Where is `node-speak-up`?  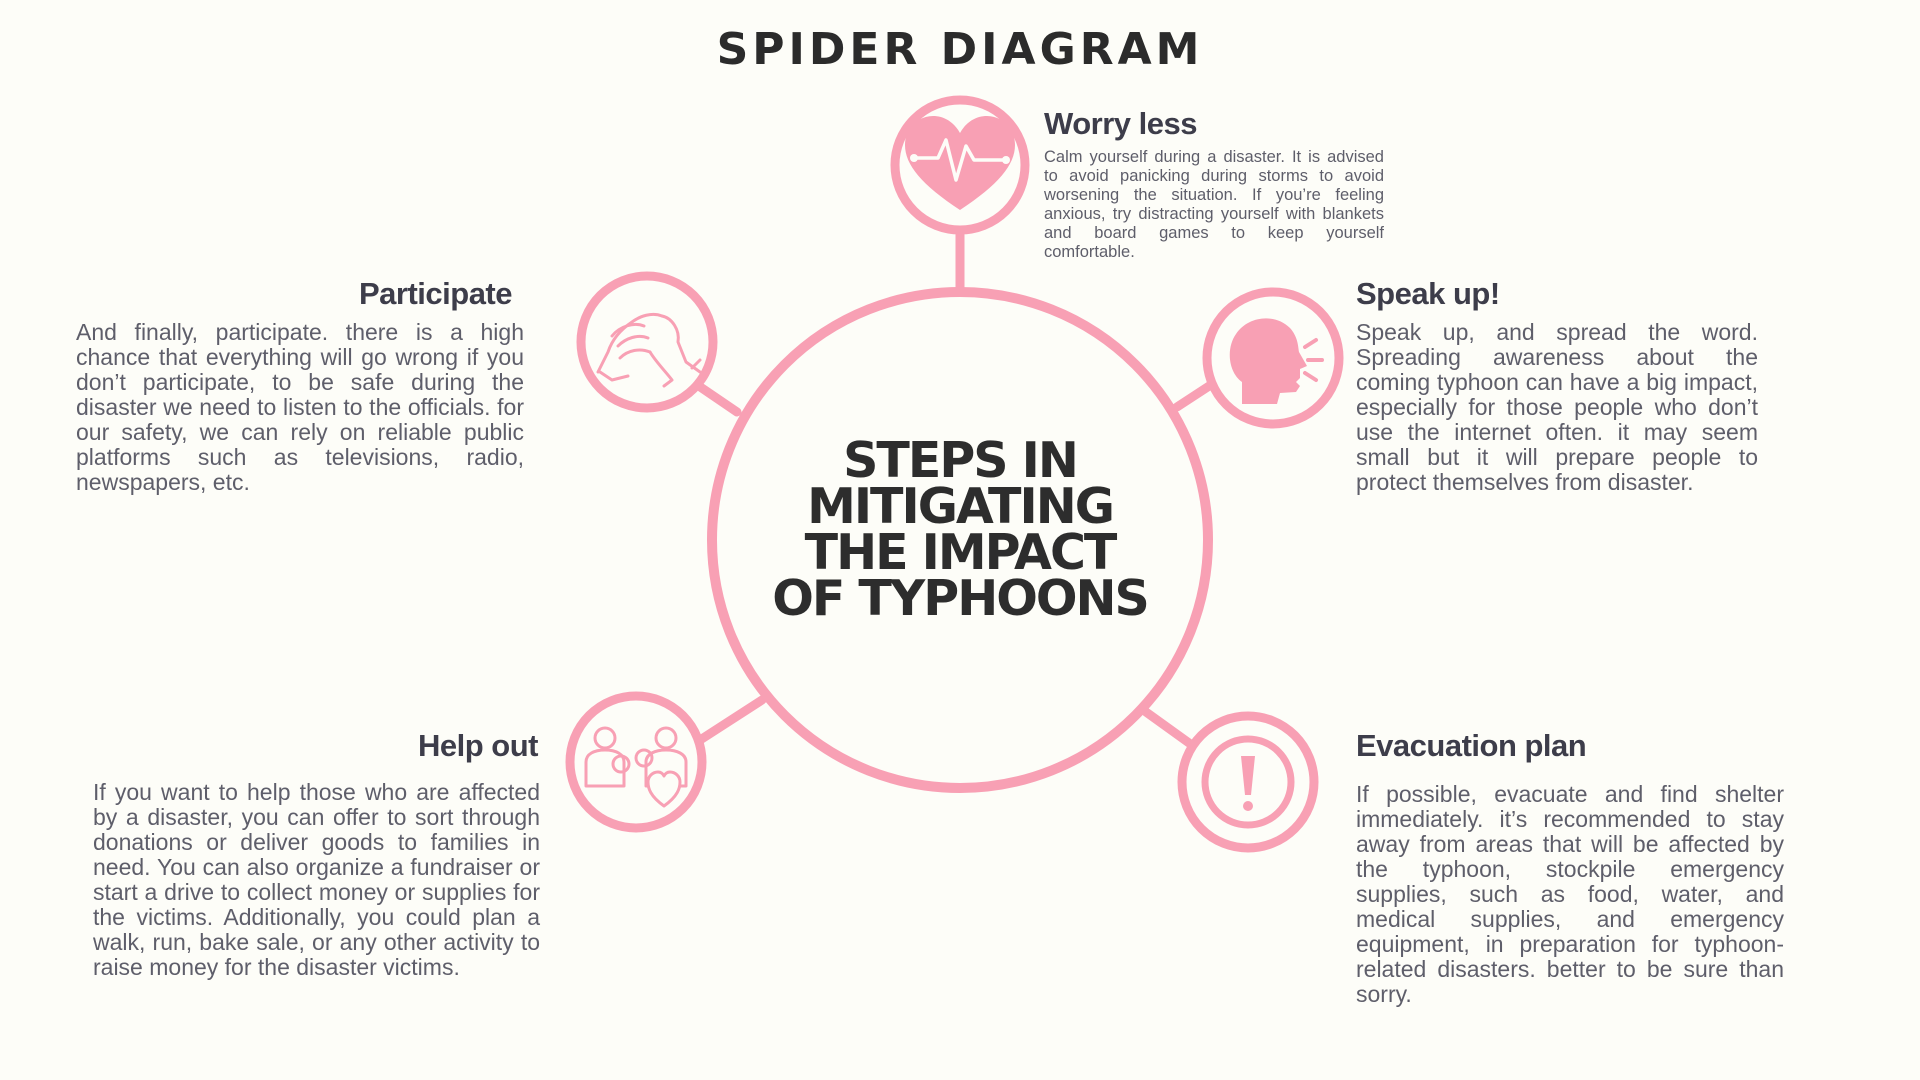
node-speak-up is located at coordinates (1273, 358).